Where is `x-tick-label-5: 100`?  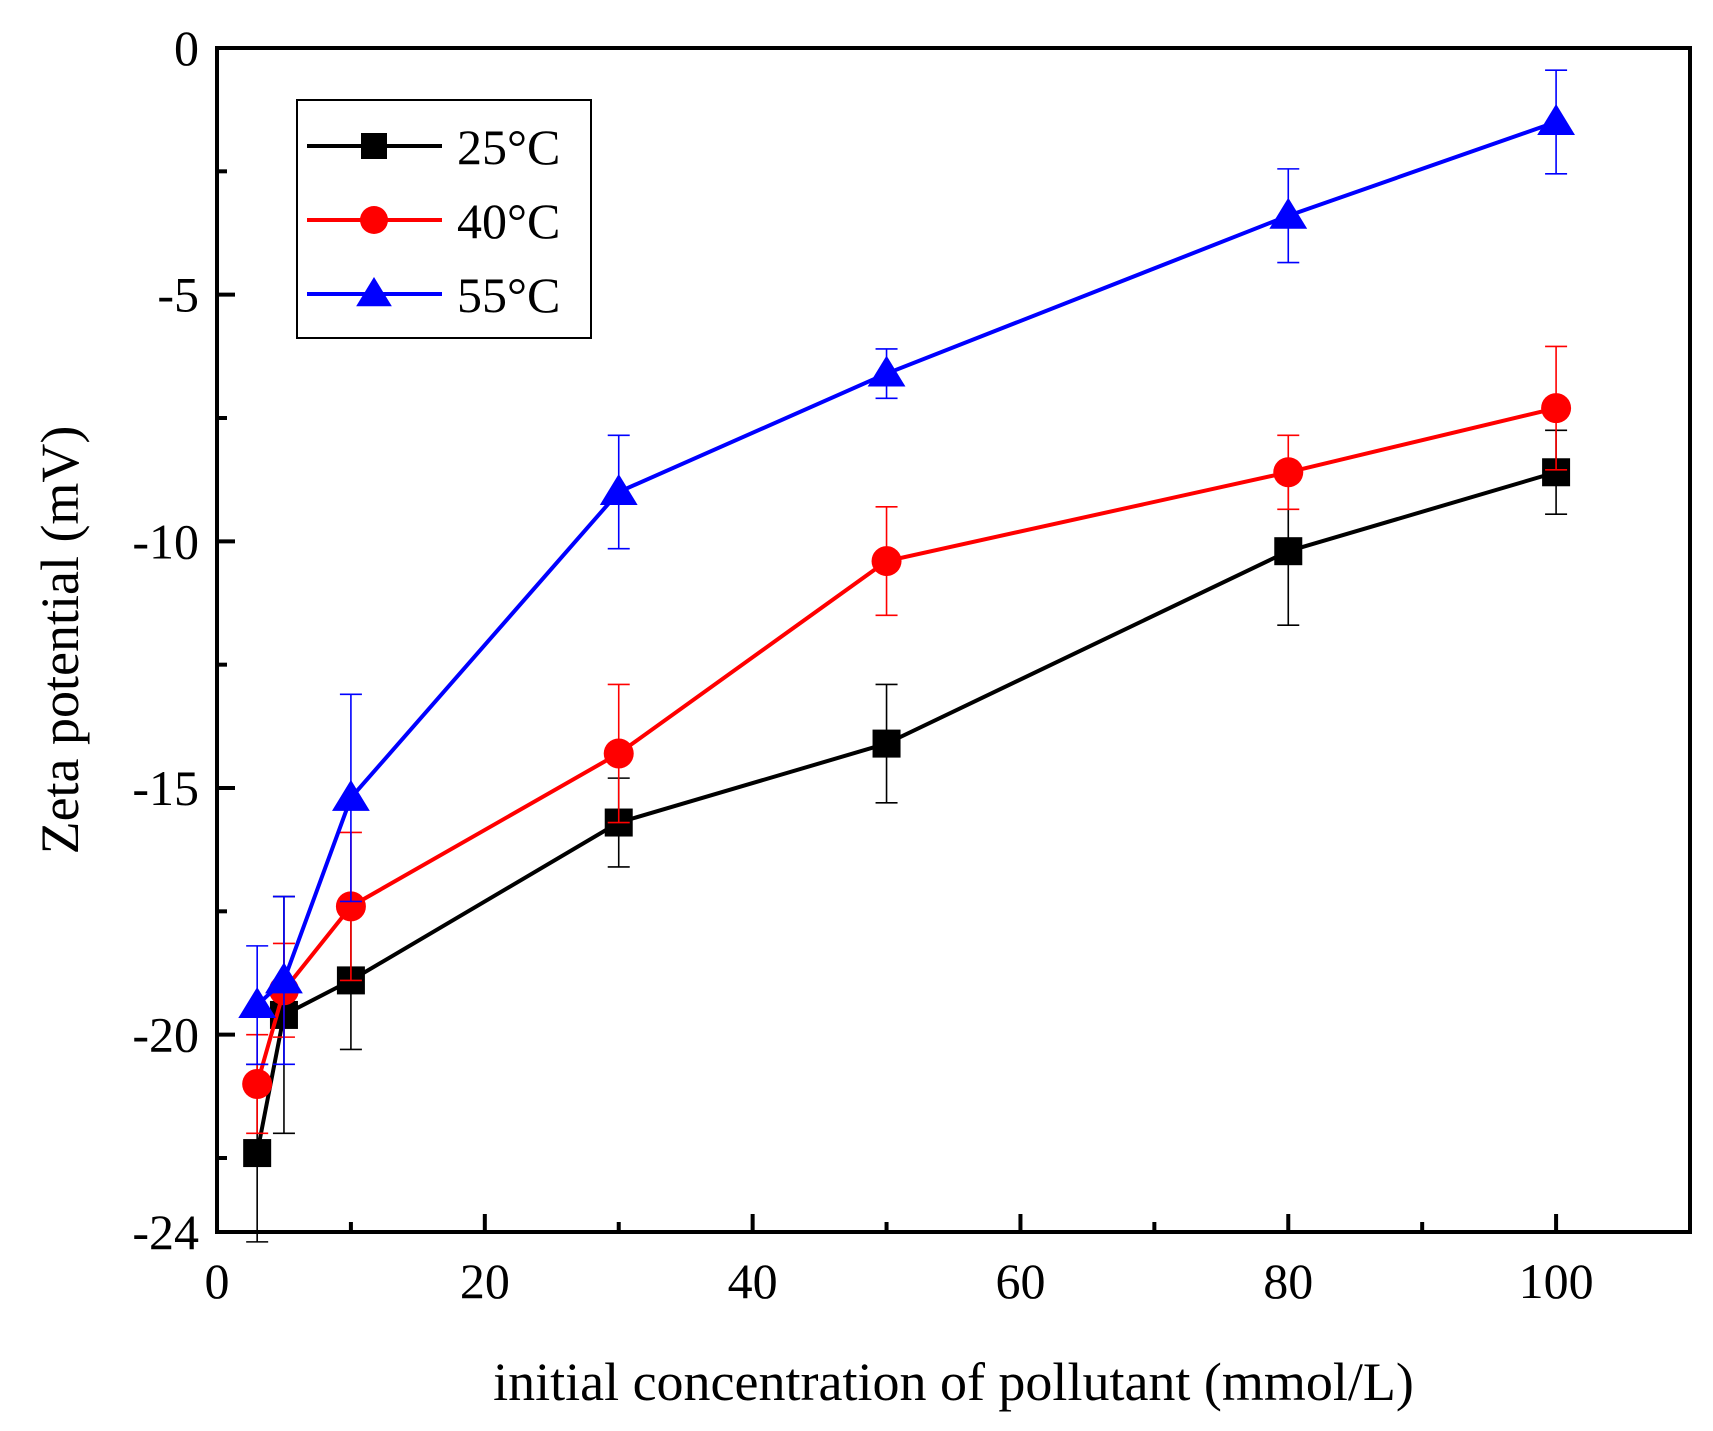 x-tick-label-5: 100 is located at coordinates (1556, 1281).